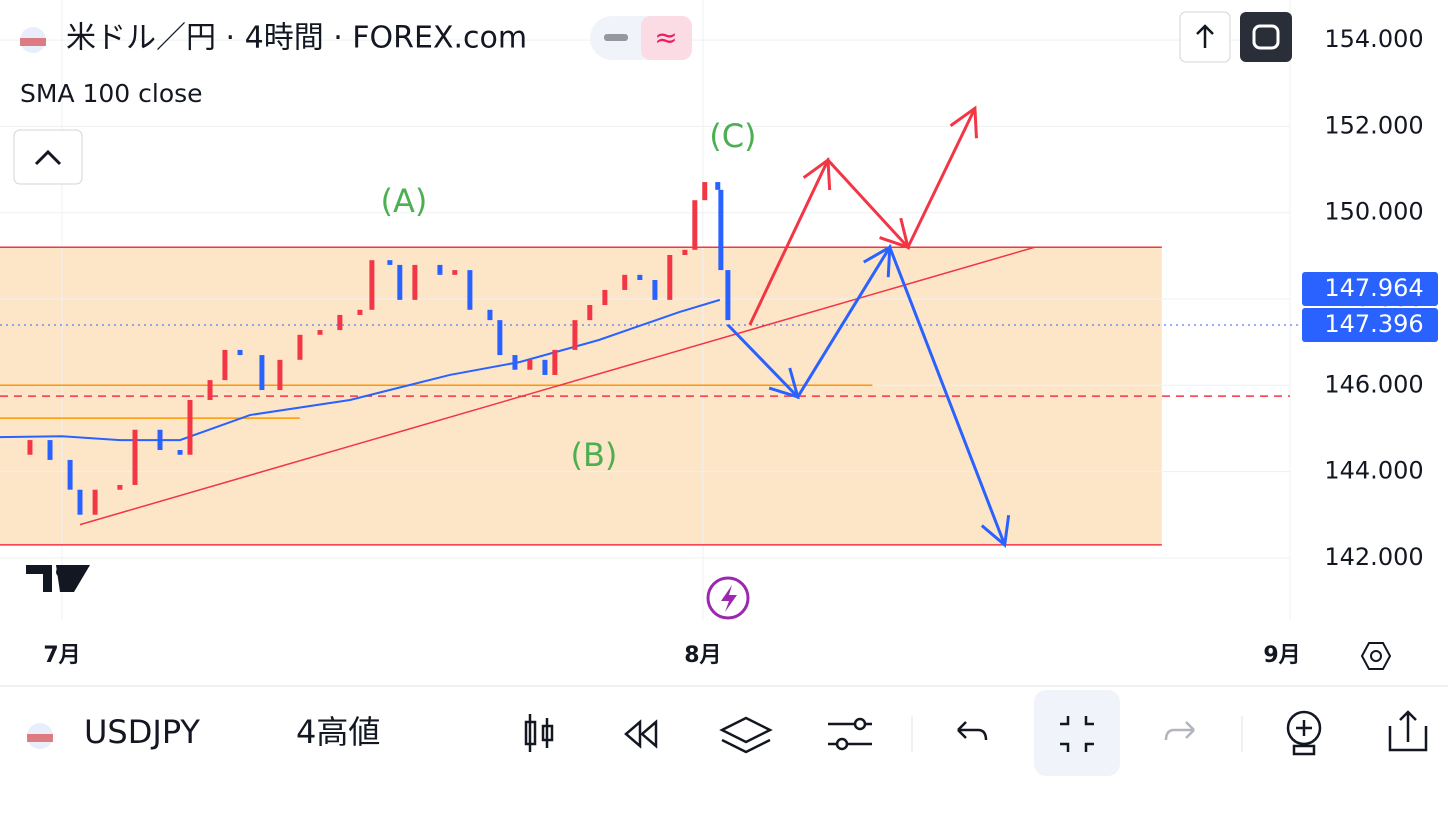 Image resolution: width=1448 pixels, height=819 pixels. Describe the element at coordinates (732, 136) in the screenshot. I see `wave-label: (C)` at that location.